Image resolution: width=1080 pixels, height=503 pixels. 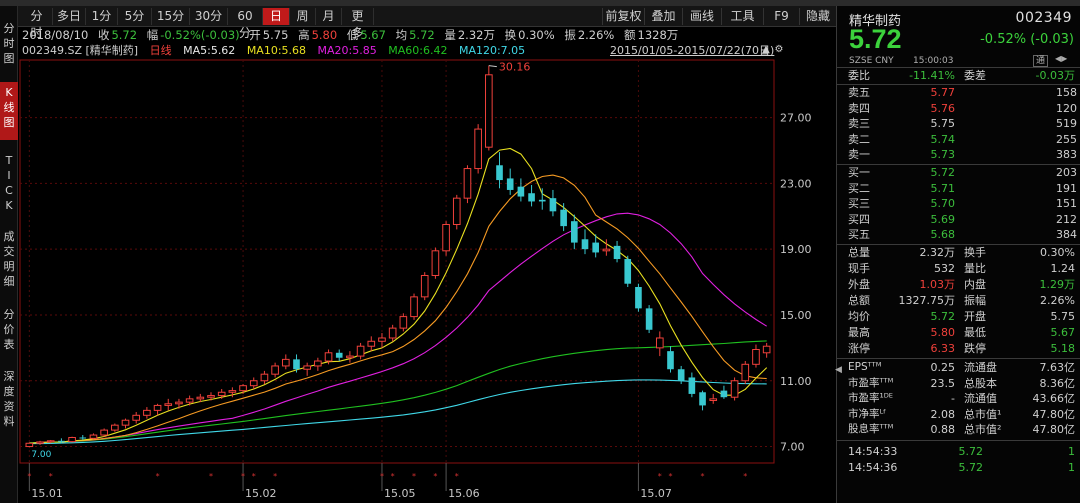 I want to click on collapse-arrow-icon: ◀, so click(x=838, y=370).